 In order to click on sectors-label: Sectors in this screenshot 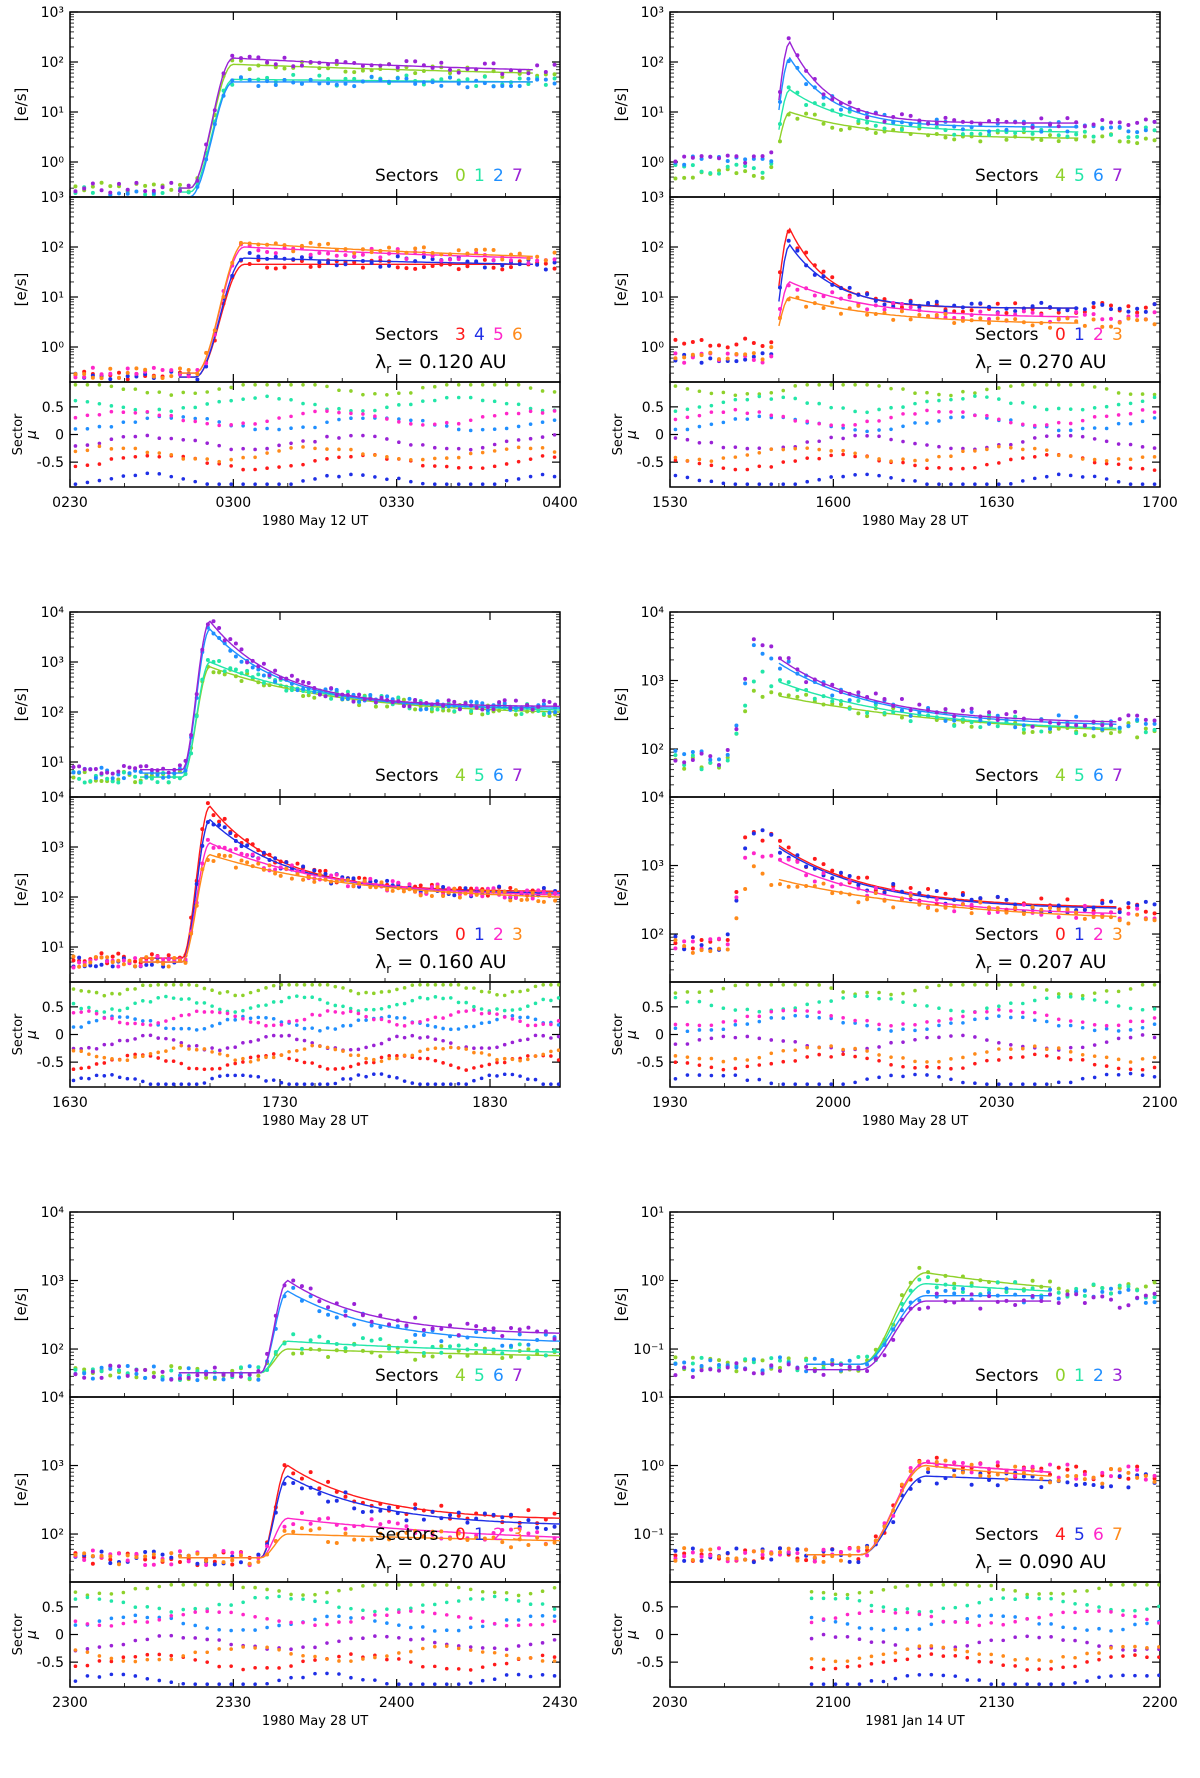, I will do `click(1007, 935)`.